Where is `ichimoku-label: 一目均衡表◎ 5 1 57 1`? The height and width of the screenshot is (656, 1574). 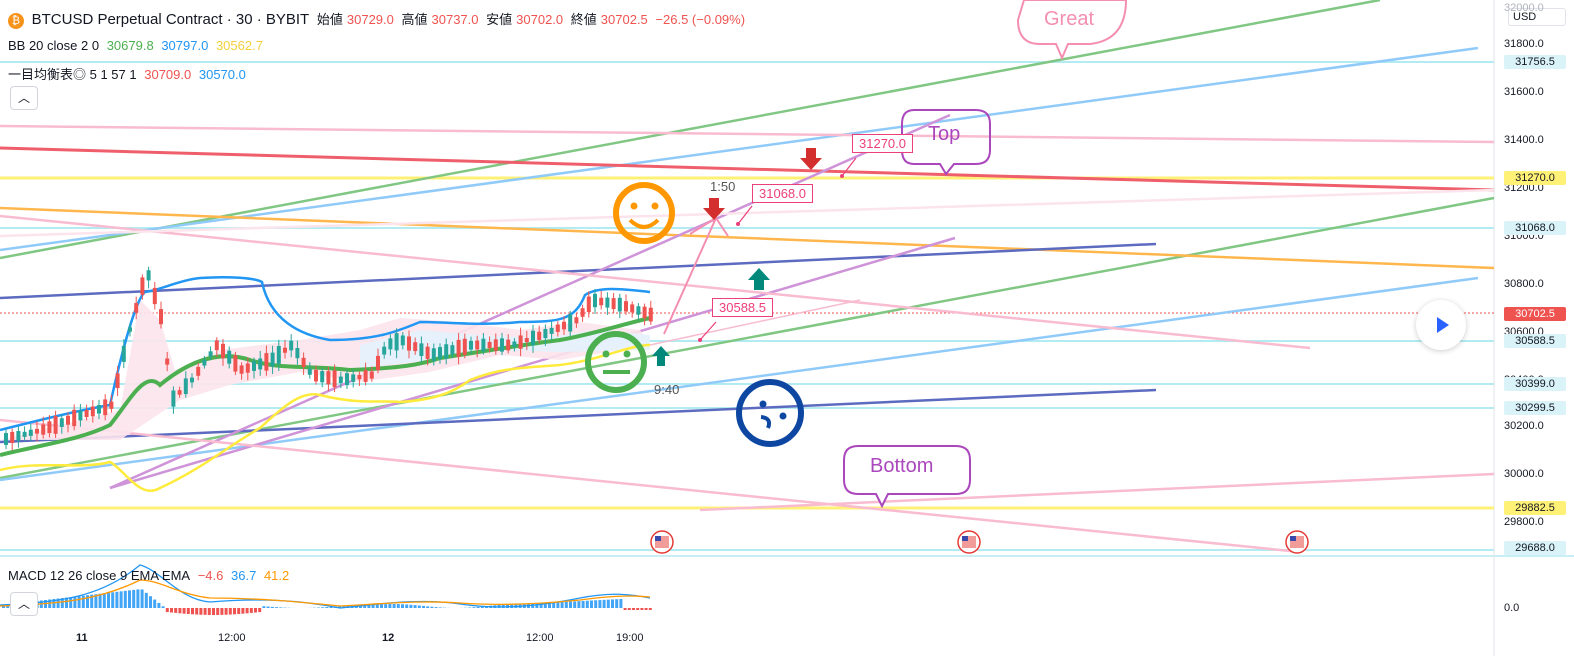
ichimoku-label: 一目均衡表◎ 5 1 57 1 is located at coordinates (72, 74).